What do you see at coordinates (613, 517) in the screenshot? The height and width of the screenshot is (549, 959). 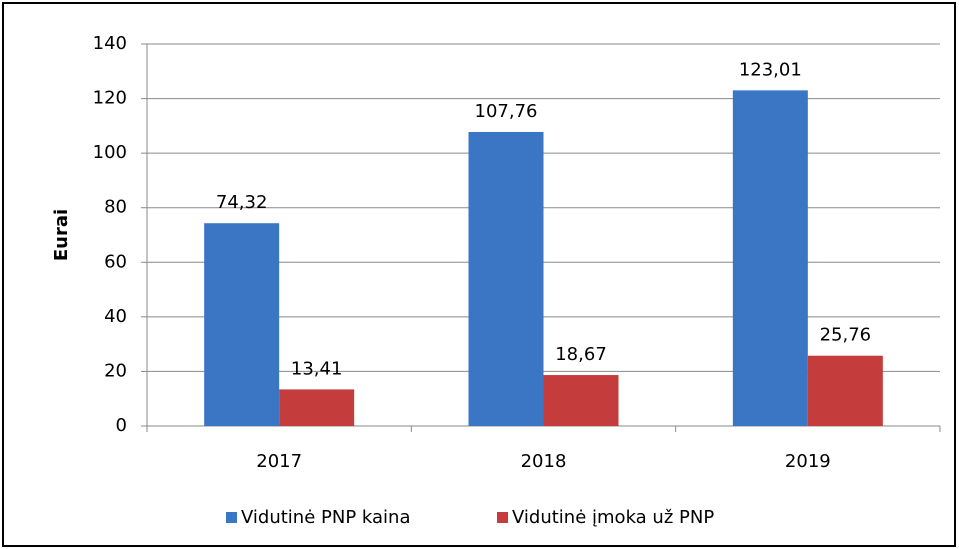 I see `legend-label: Vidutinė įmoka už PNP` at bounding box center [613, 517].